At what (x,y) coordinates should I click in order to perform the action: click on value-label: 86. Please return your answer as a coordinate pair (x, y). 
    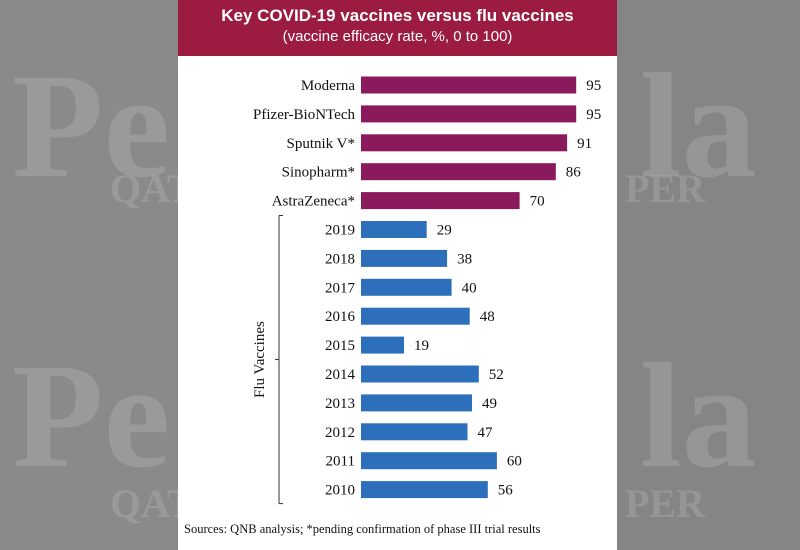
    Looking at the image, I should click on (574, 173).